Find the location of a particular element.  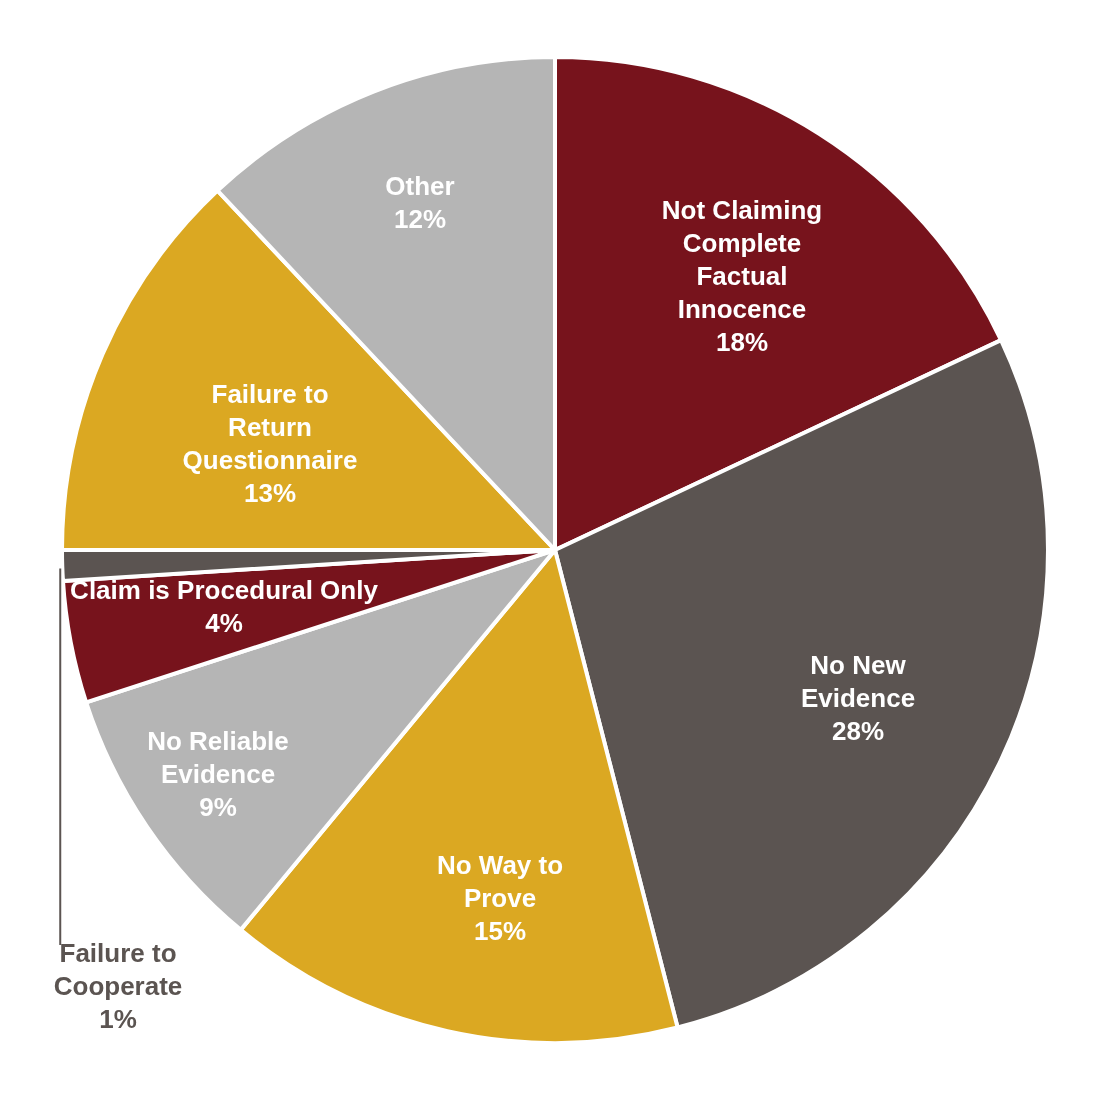

slice-label: No New Evidence is located at coordinates (858, 682).